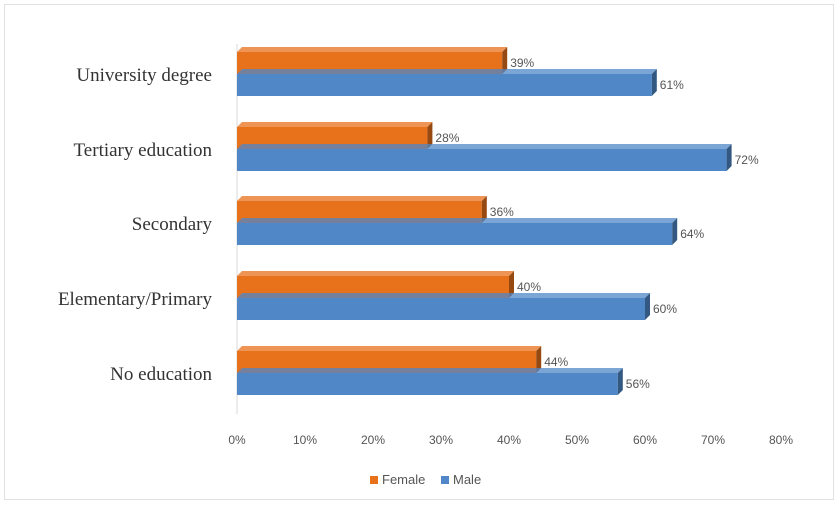 The height and width of the screenshot is (506, 840). Describe the element at coordinates (143, 150) in the screenshot. I see `category-label: Tertiary education` at that location.